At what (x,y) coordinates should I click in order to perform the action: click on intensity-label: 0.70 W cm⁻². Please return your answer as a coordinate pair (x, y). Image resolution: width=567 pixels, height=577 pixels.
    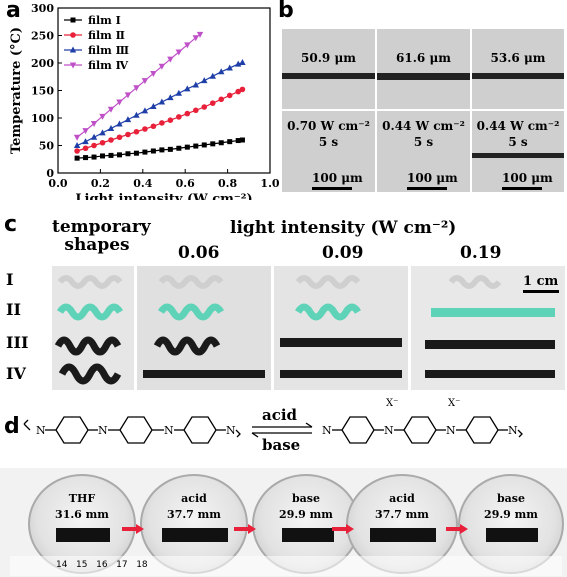
    Looking at the image, I should click on (328, 126).